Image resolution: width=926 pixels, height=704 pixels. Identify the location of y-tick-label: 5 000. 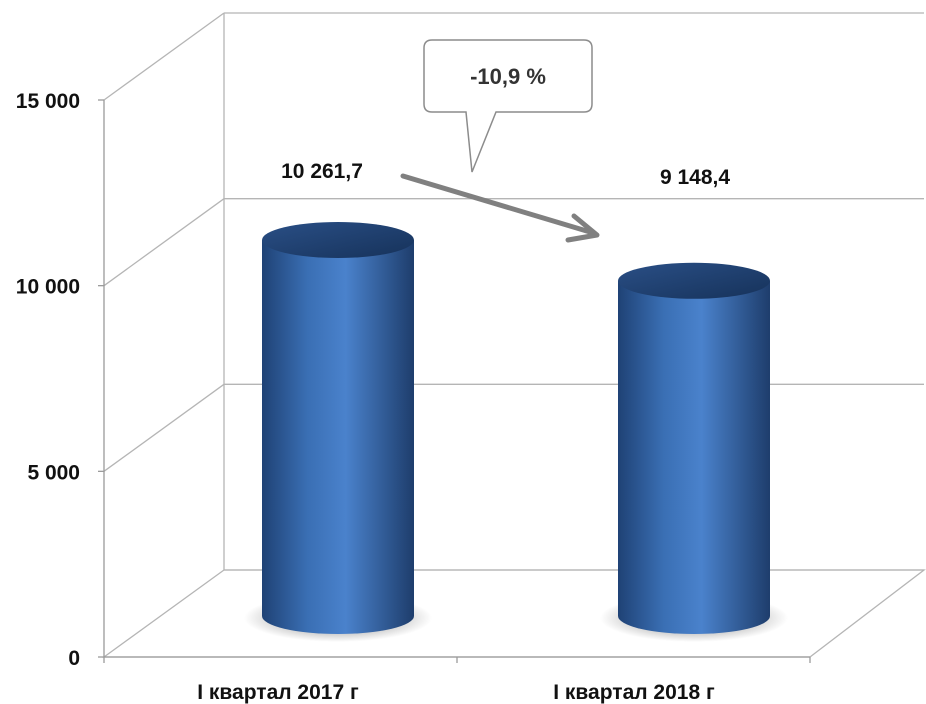
(53, 472).